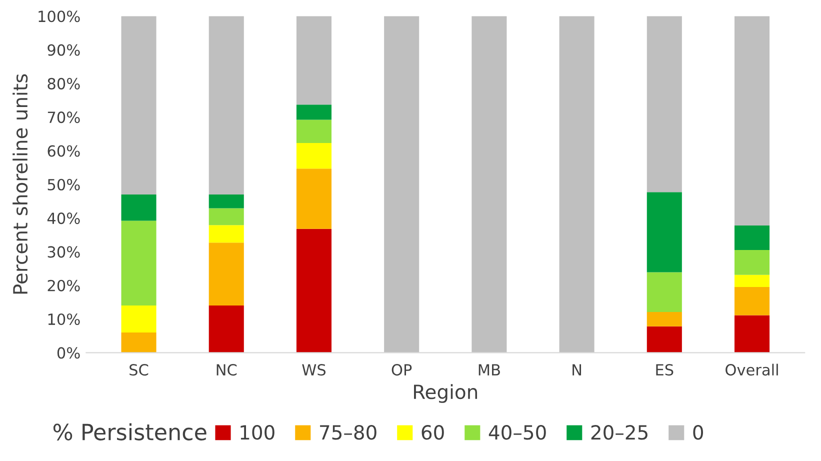 This screenshot has height=461, width=821. Describe the element at coordinates (698, 432) in the screenshot. I see `legend-label: 0` at that location.